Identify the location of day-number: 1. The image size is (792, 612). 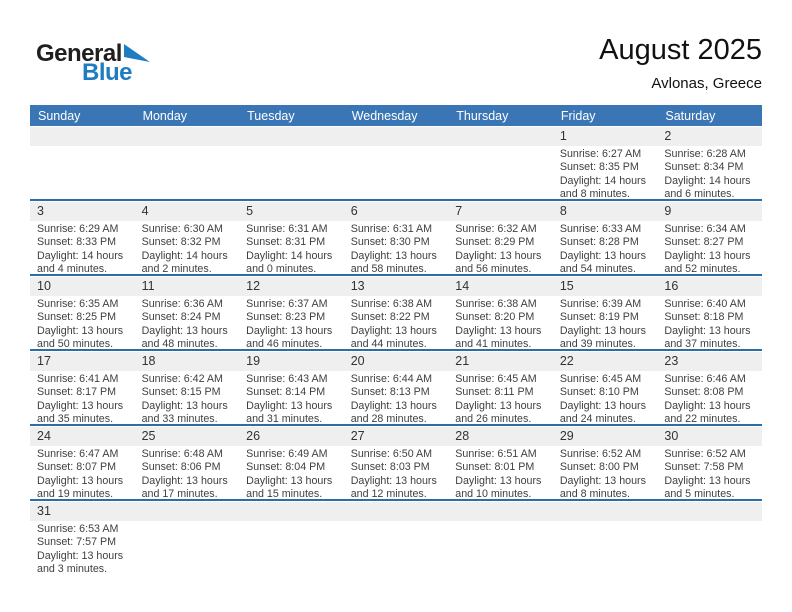
(605, 136).